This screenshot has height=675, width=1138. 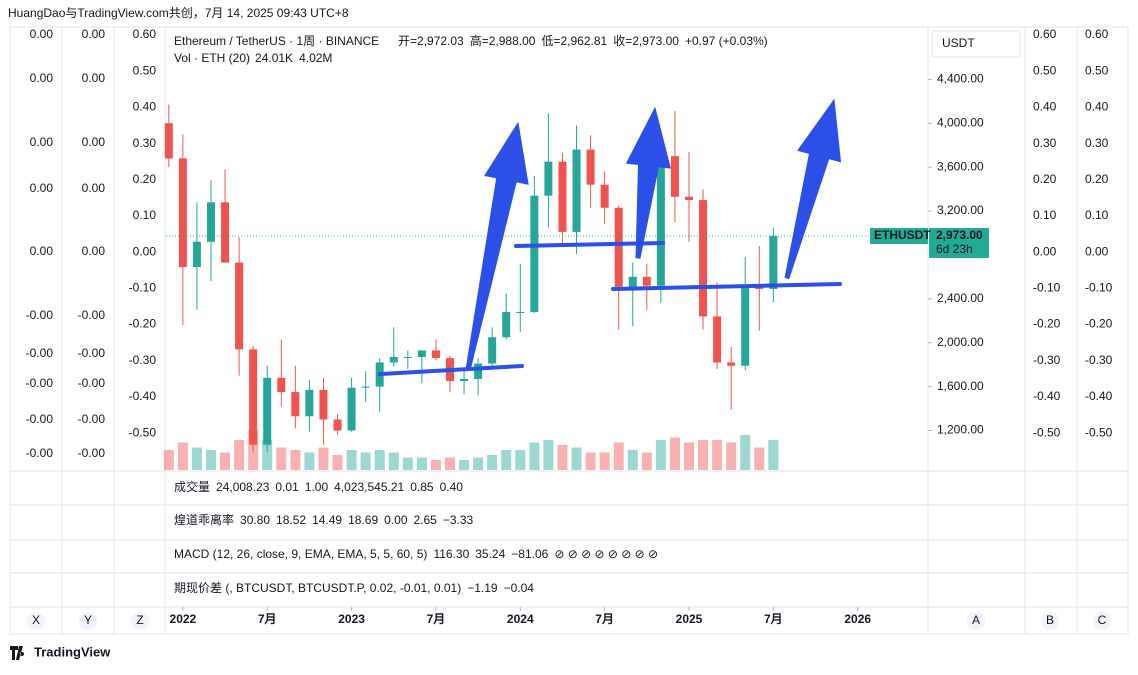 What do you see at coordinates (327, 520) in the screenshot?
I see `pane-legend: 14.49` at bounding box center [327, 520].